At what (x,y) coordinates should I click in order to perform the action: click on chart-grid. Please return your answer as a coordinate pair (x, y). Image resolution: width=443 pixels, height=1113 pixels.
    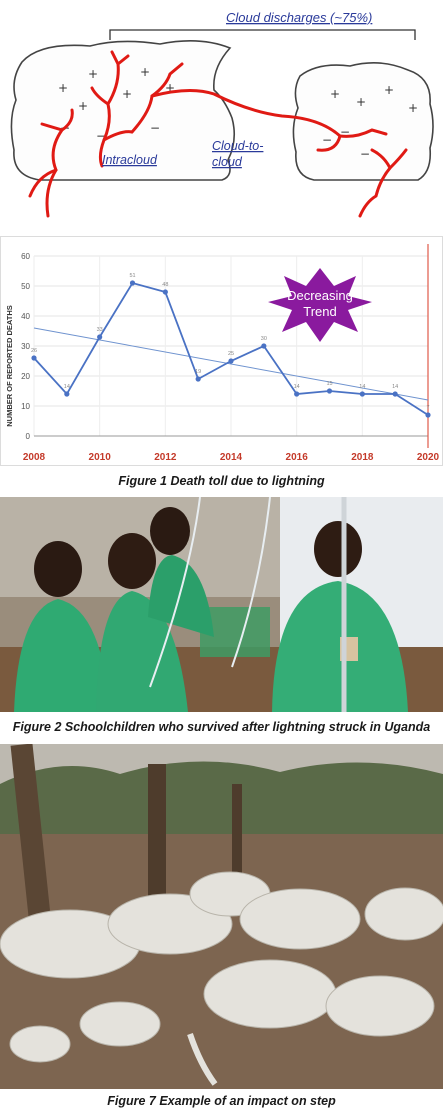
    Looking at the image, I should click on (231, 346).